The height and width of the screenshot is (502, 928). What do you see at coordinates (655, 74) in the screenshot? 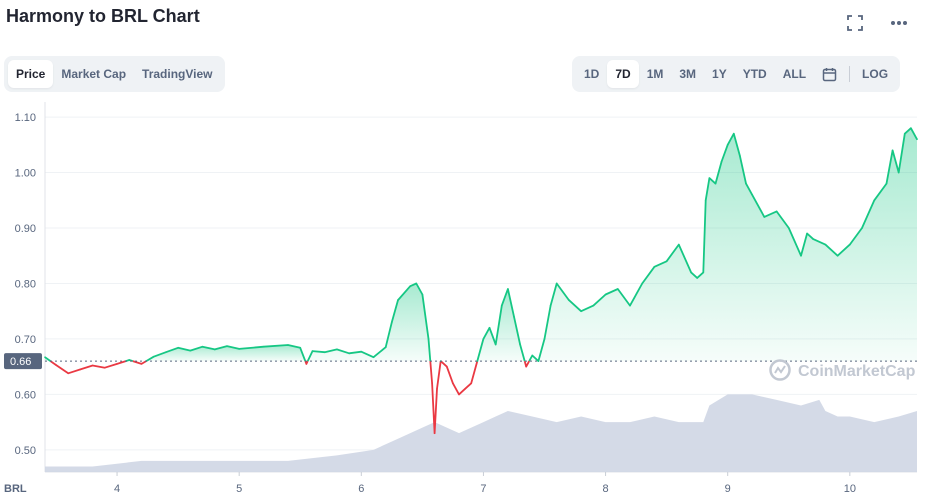
I see `range-1m: 1M` at bounding box center [655, 74].